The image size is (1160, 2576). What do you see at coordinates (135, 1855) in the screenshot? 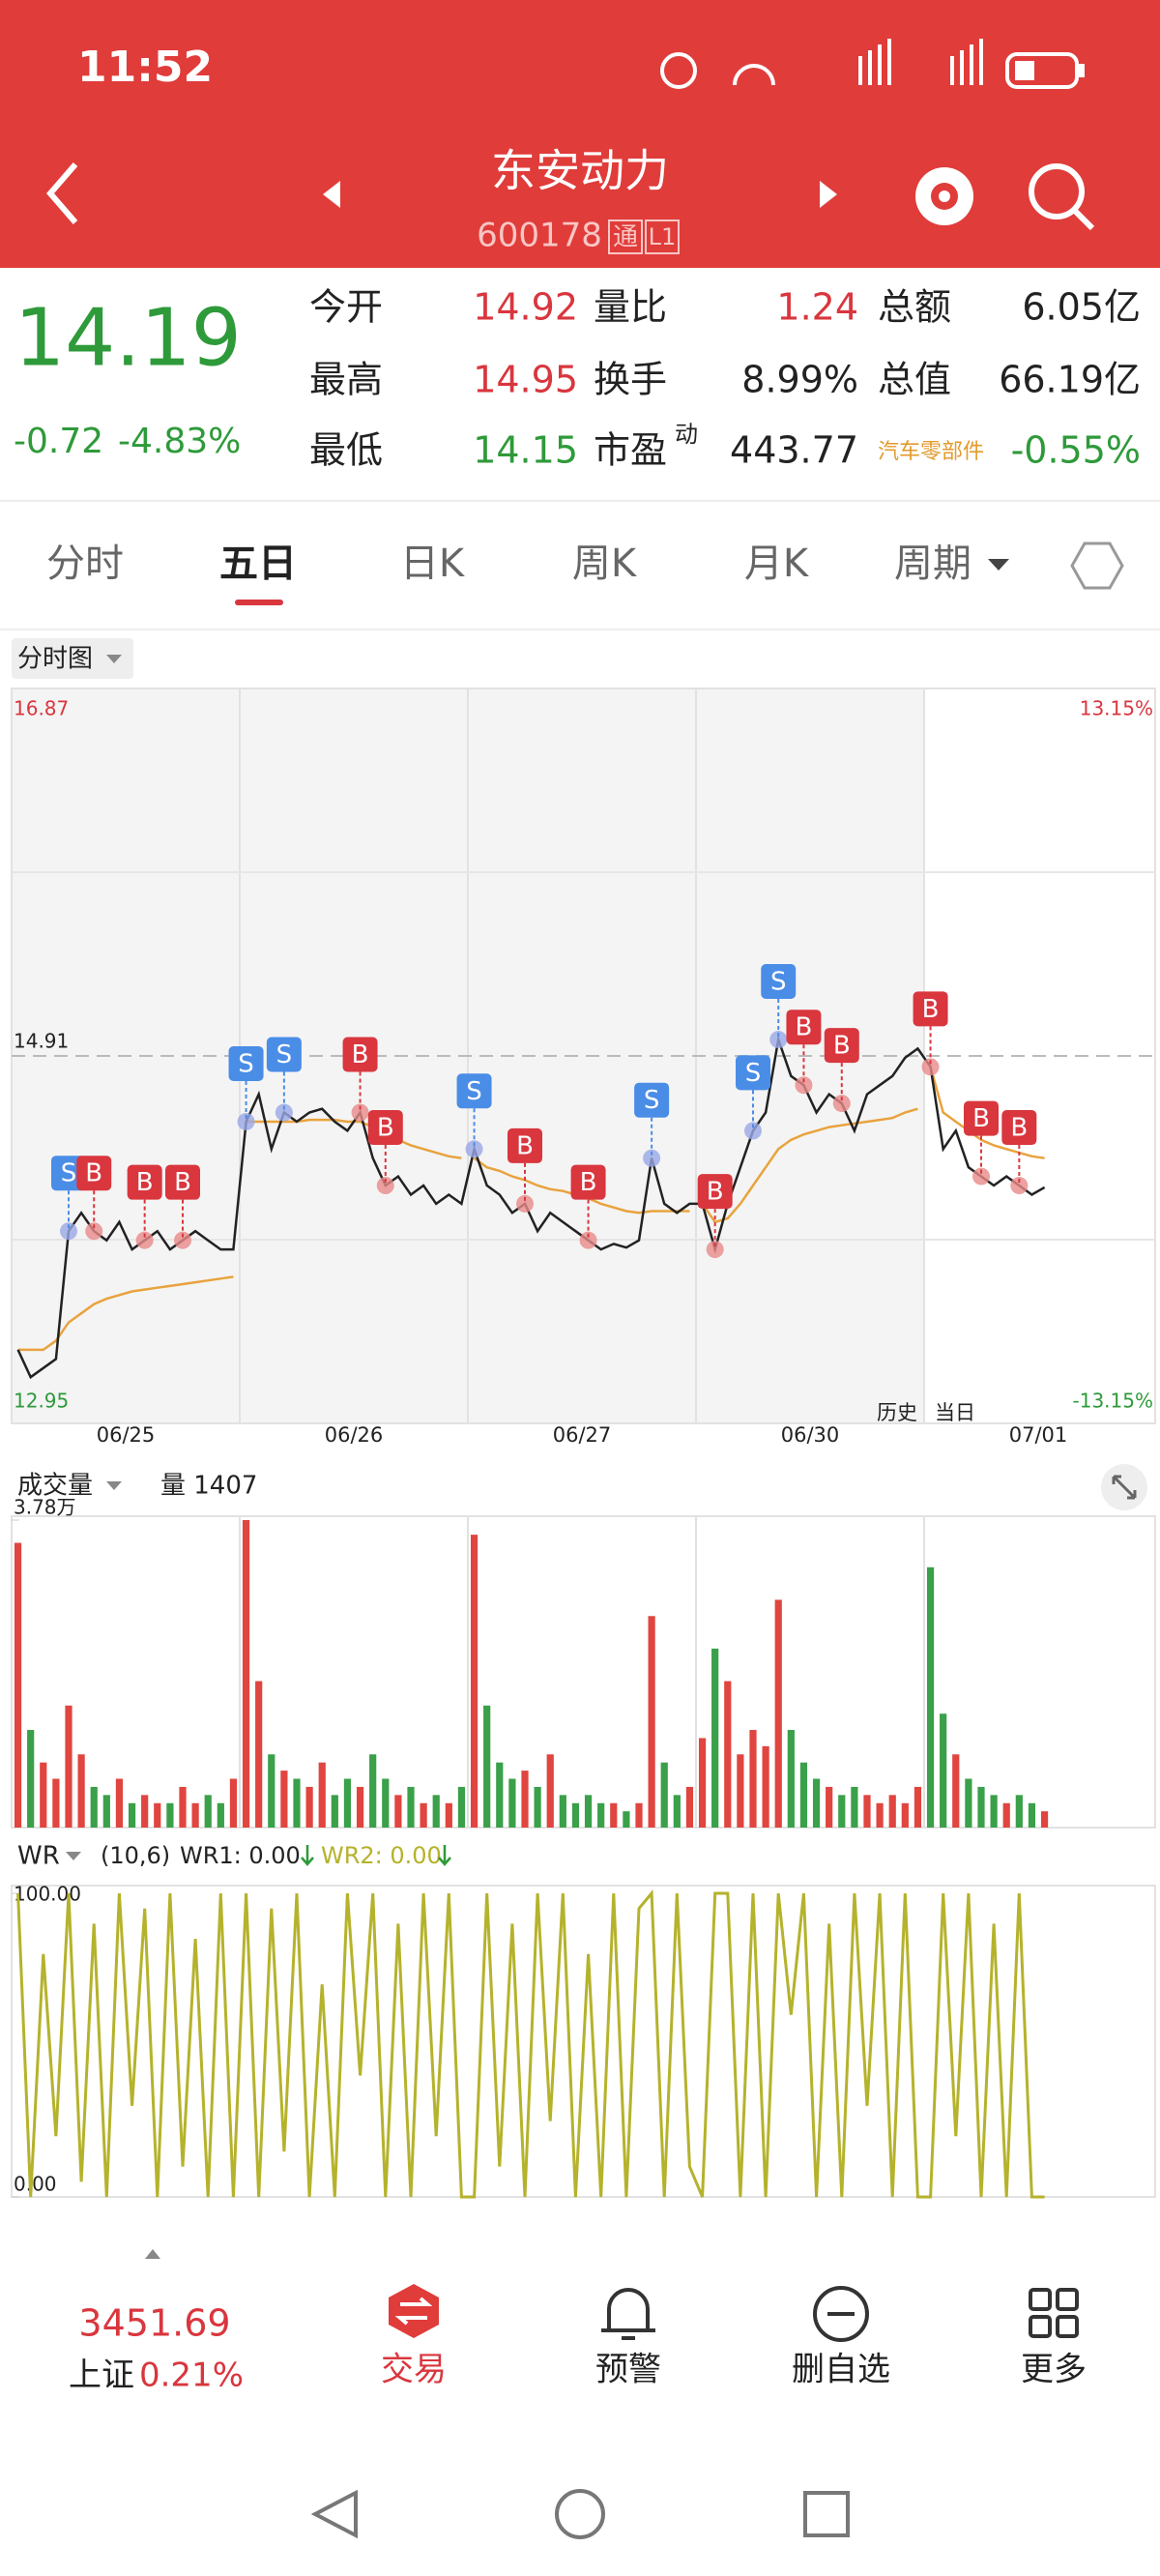
I see `wr-params: (10,6)` at bounding box center [135, 1855].